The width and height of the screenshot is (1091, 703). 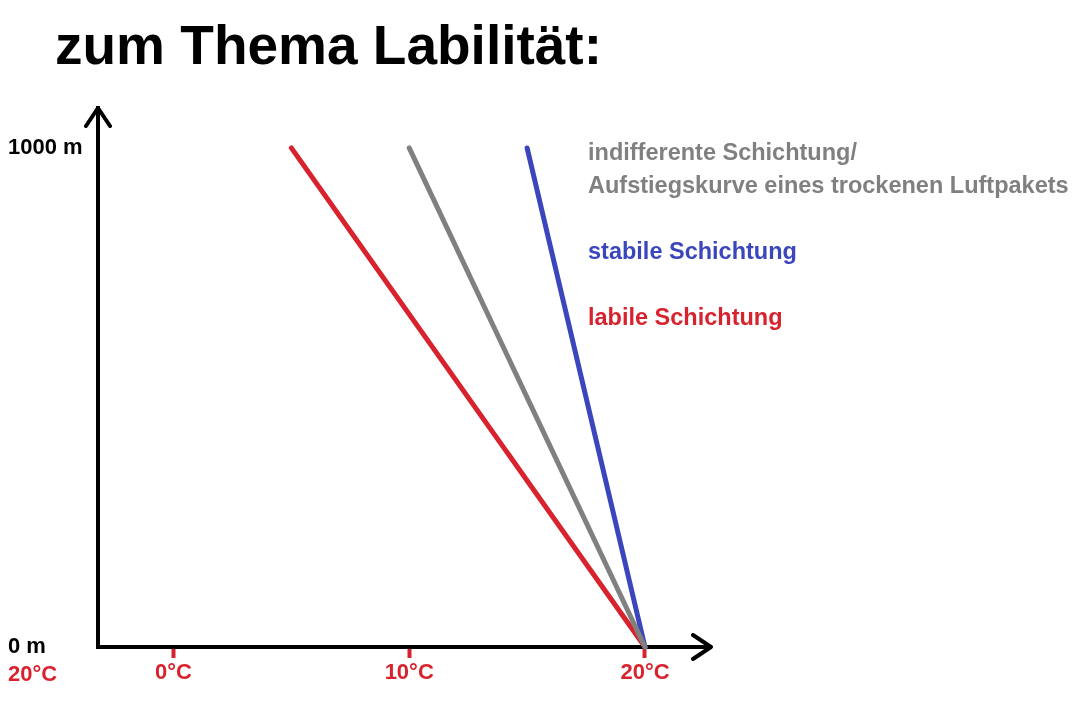 I want to click on text: labile Schichtung, so click(x=686, y=317).